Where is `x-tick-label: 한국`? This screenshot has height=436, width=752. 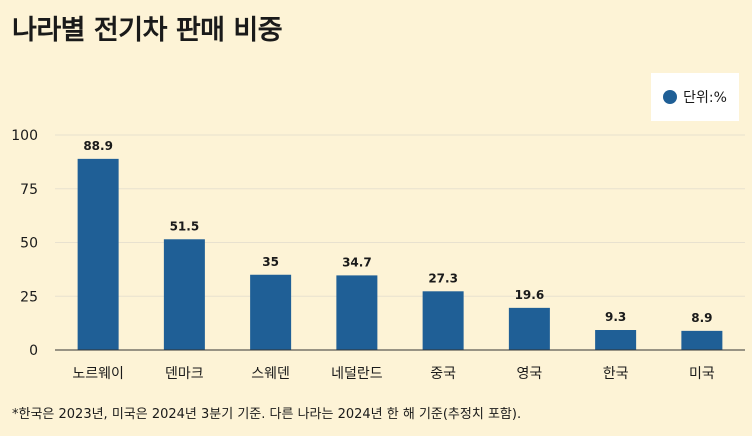 x-tick-label: 한국 is located at coordinates (616, 374).